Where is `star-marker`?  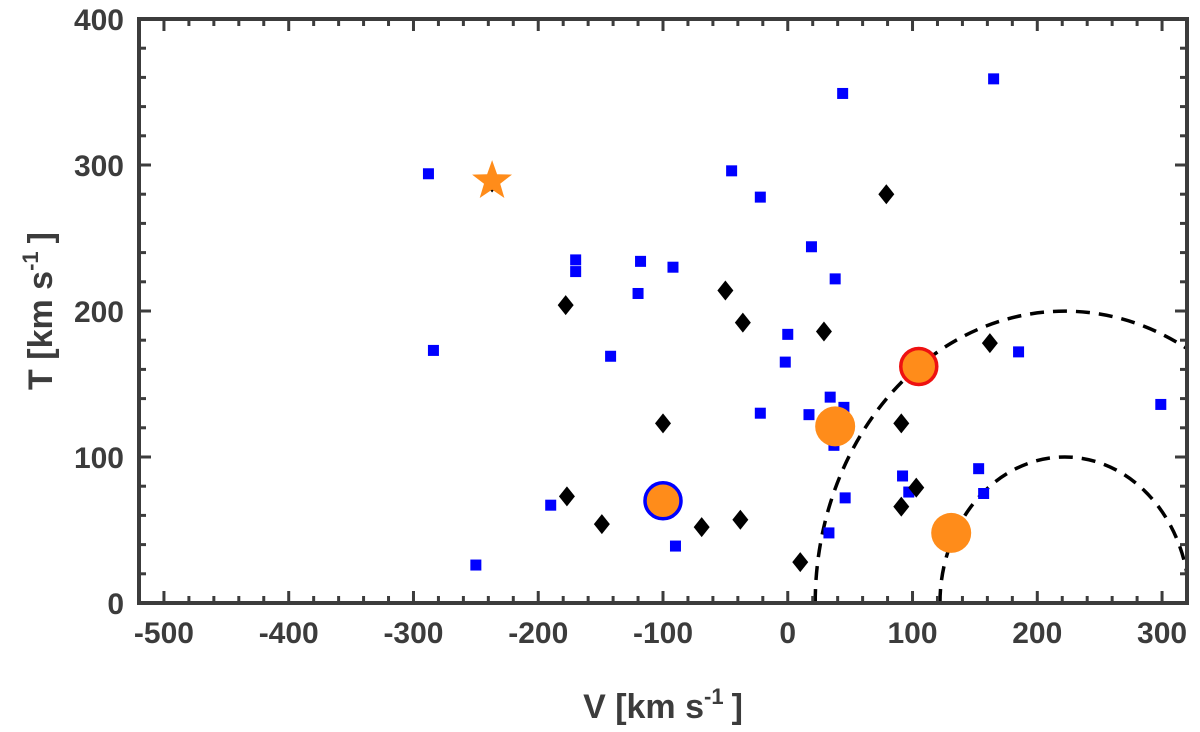
star-marker is located at coordinates (492, 179).